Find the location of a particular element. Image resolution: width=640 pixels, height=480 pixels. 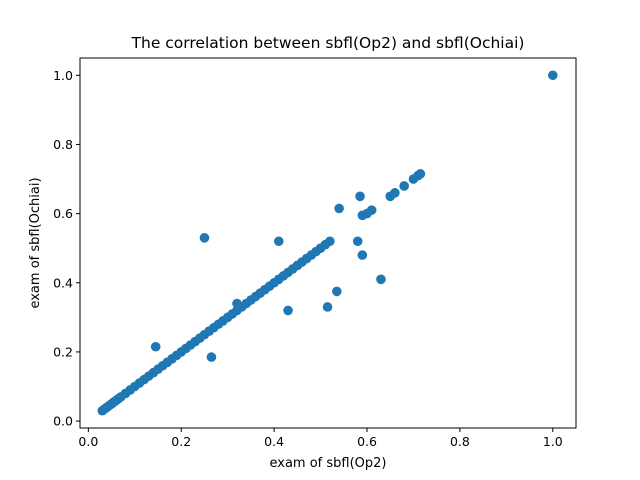

y-tick-label: 0.8 is located at coordinates (63, 144).